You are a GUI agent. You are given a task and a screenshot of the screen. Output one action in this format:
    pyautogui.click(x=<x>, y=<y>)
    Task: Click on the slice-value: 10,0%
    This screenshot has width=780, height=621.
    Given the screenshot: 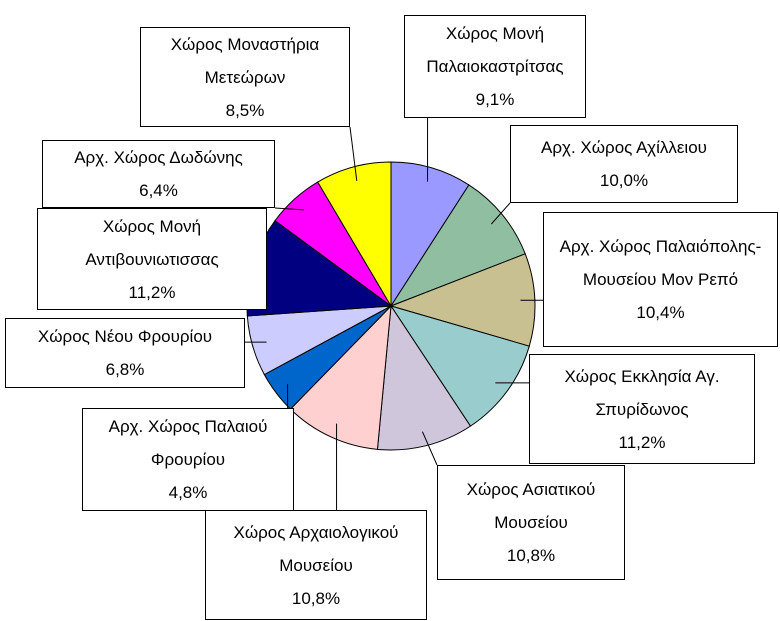 What is the action you would take?
    pyautogui.click(x=624, y=180)
    